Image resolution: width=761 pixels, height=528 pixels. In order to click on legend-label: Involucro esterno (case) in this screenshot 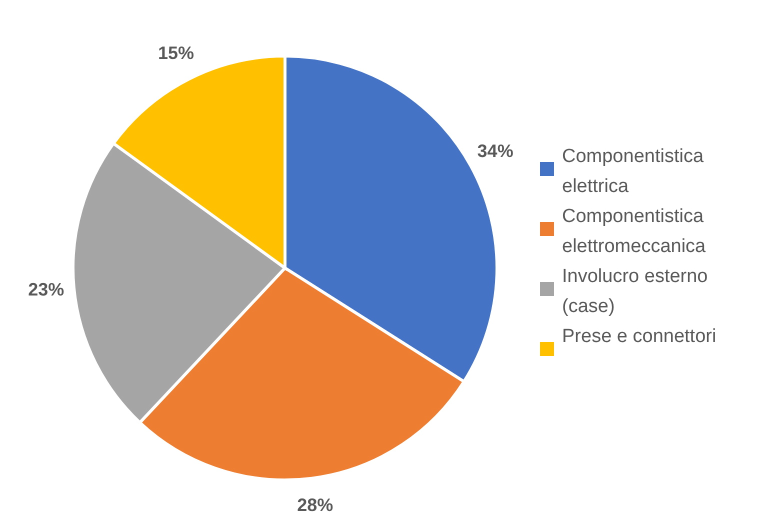, I will do `click(635, 291)`.